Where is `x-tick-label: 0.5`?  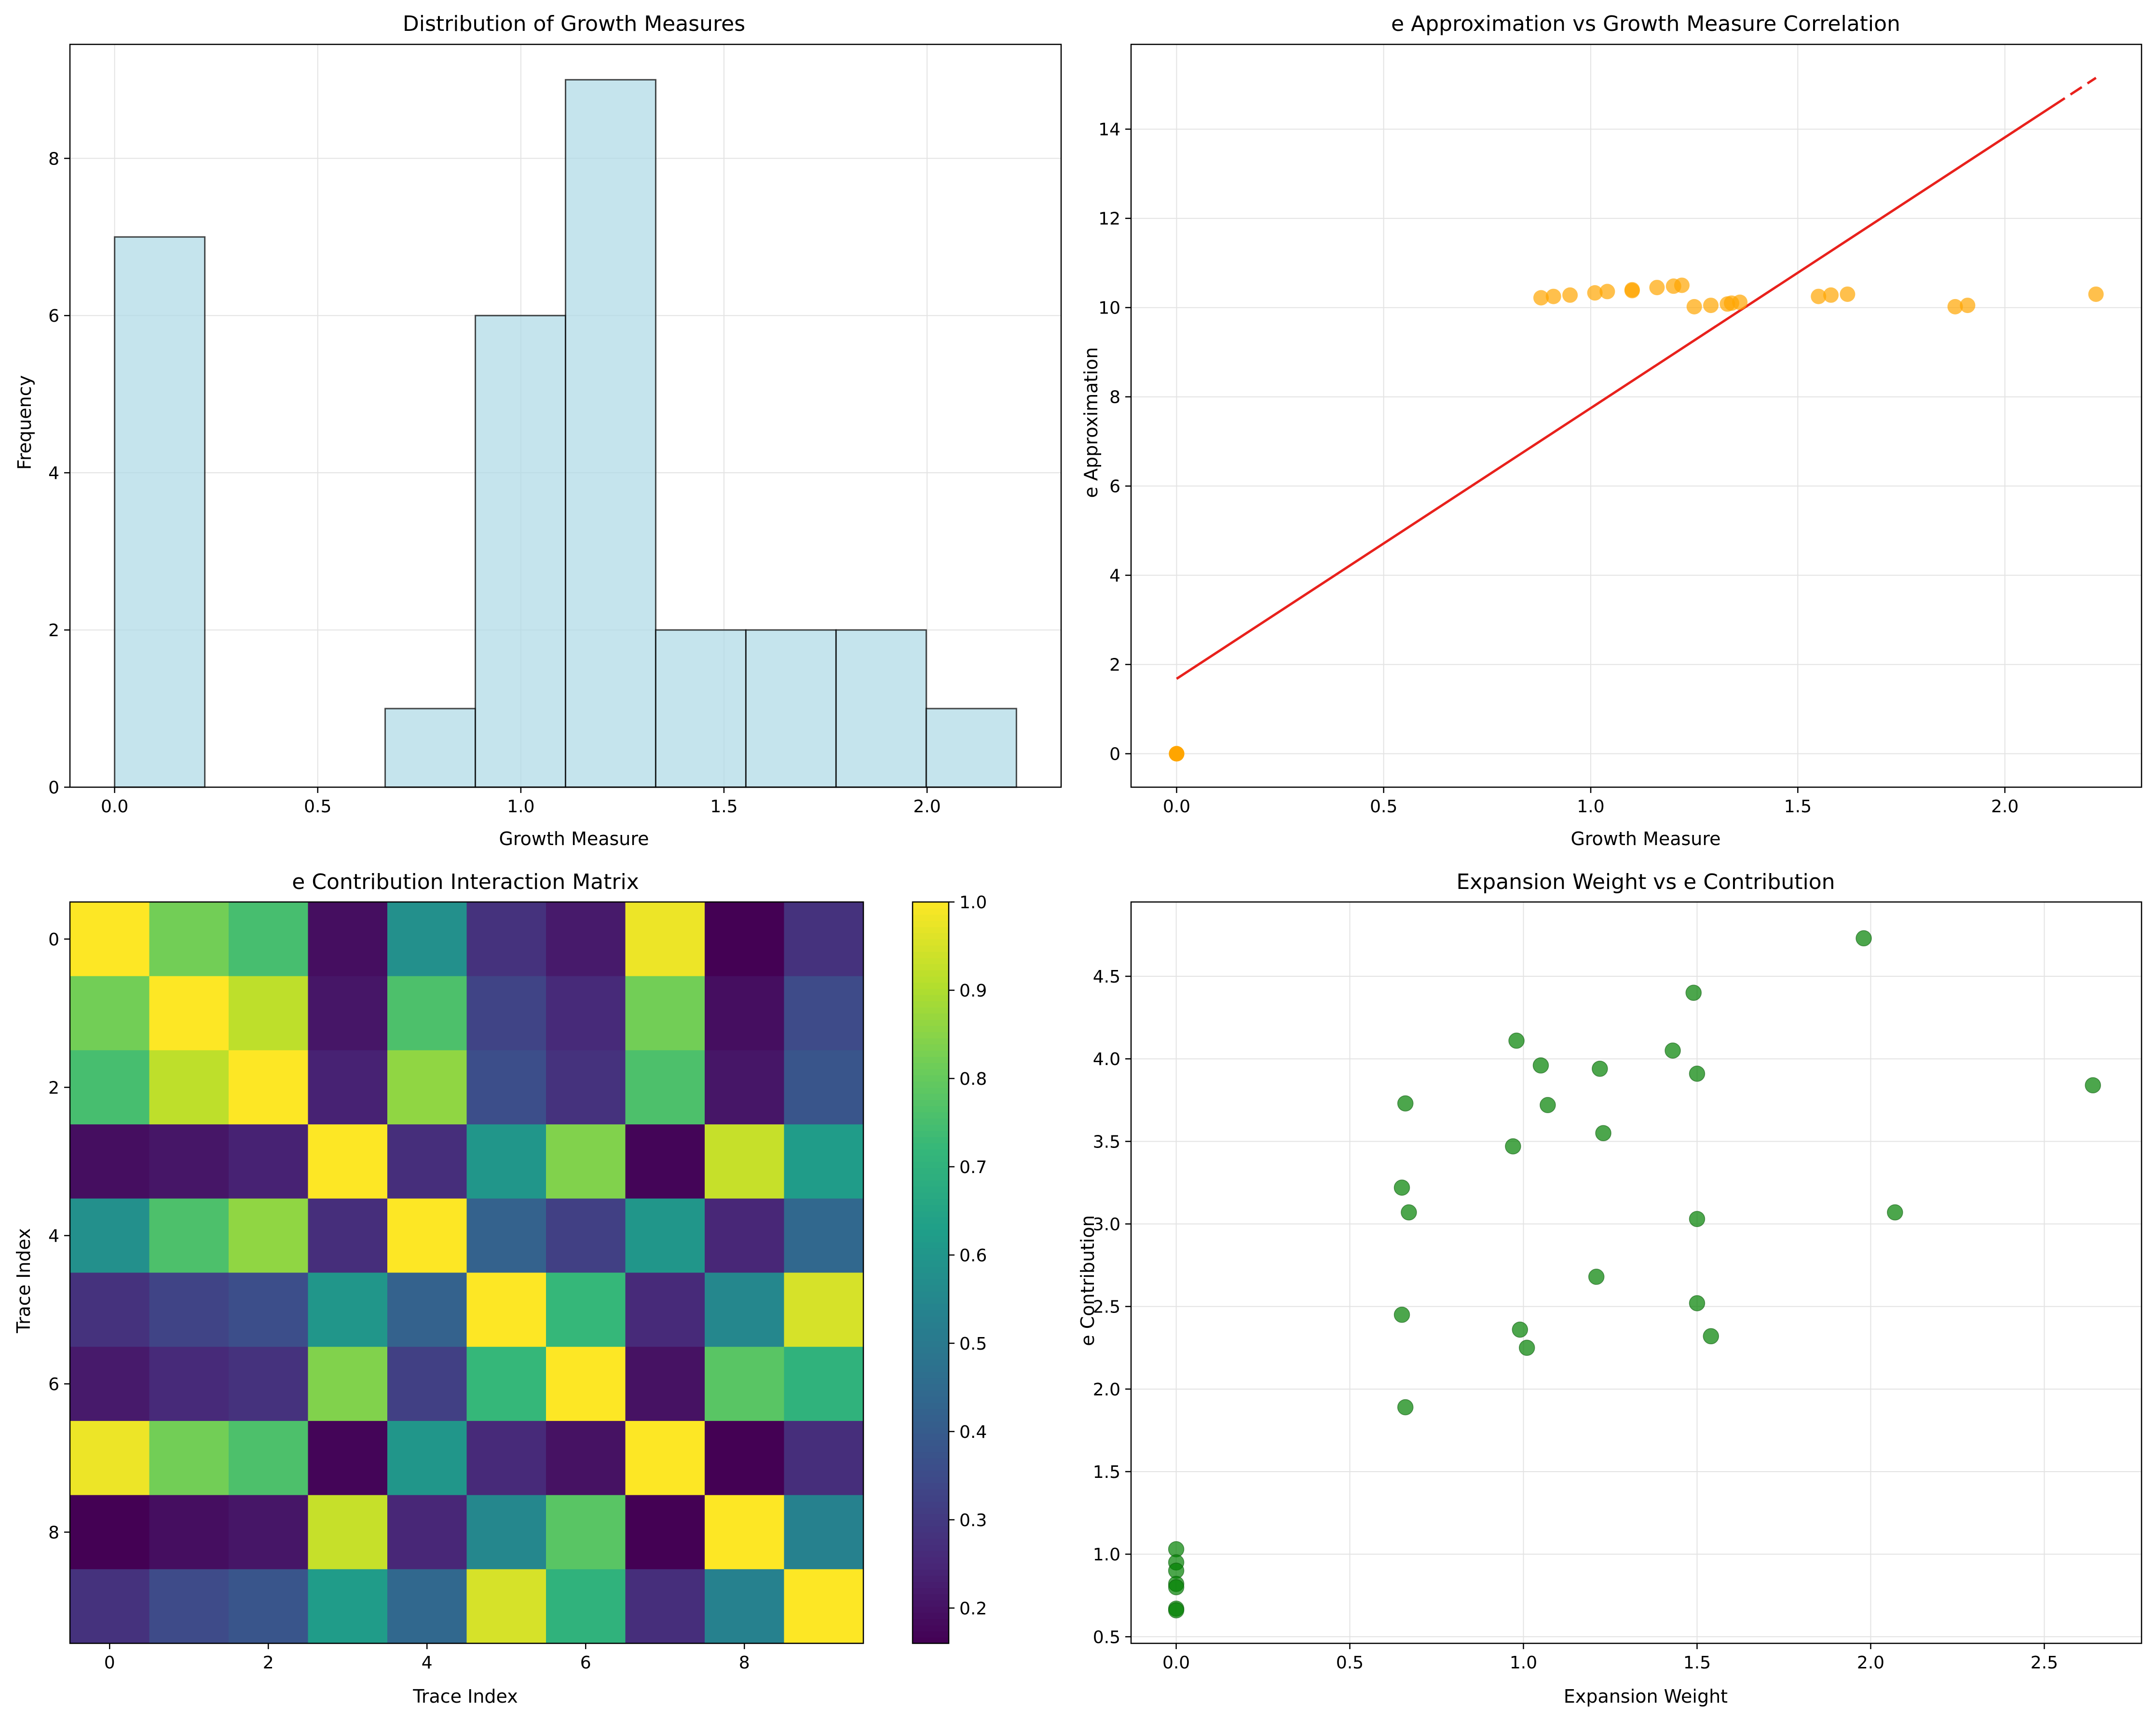 x-tick-label: 0.5 is located at coordinates (317, 807).